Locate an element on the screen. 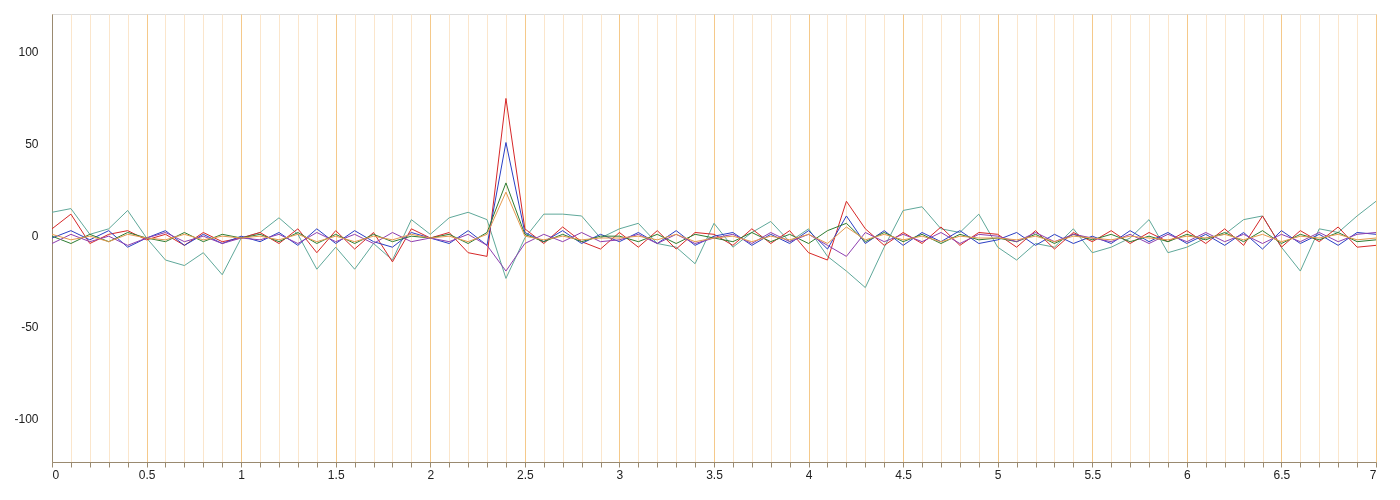 Image resolution: width=1400 pixels, height=500 pixels. x-tick-label: 6.5 is located at coordinates (1282, 474).